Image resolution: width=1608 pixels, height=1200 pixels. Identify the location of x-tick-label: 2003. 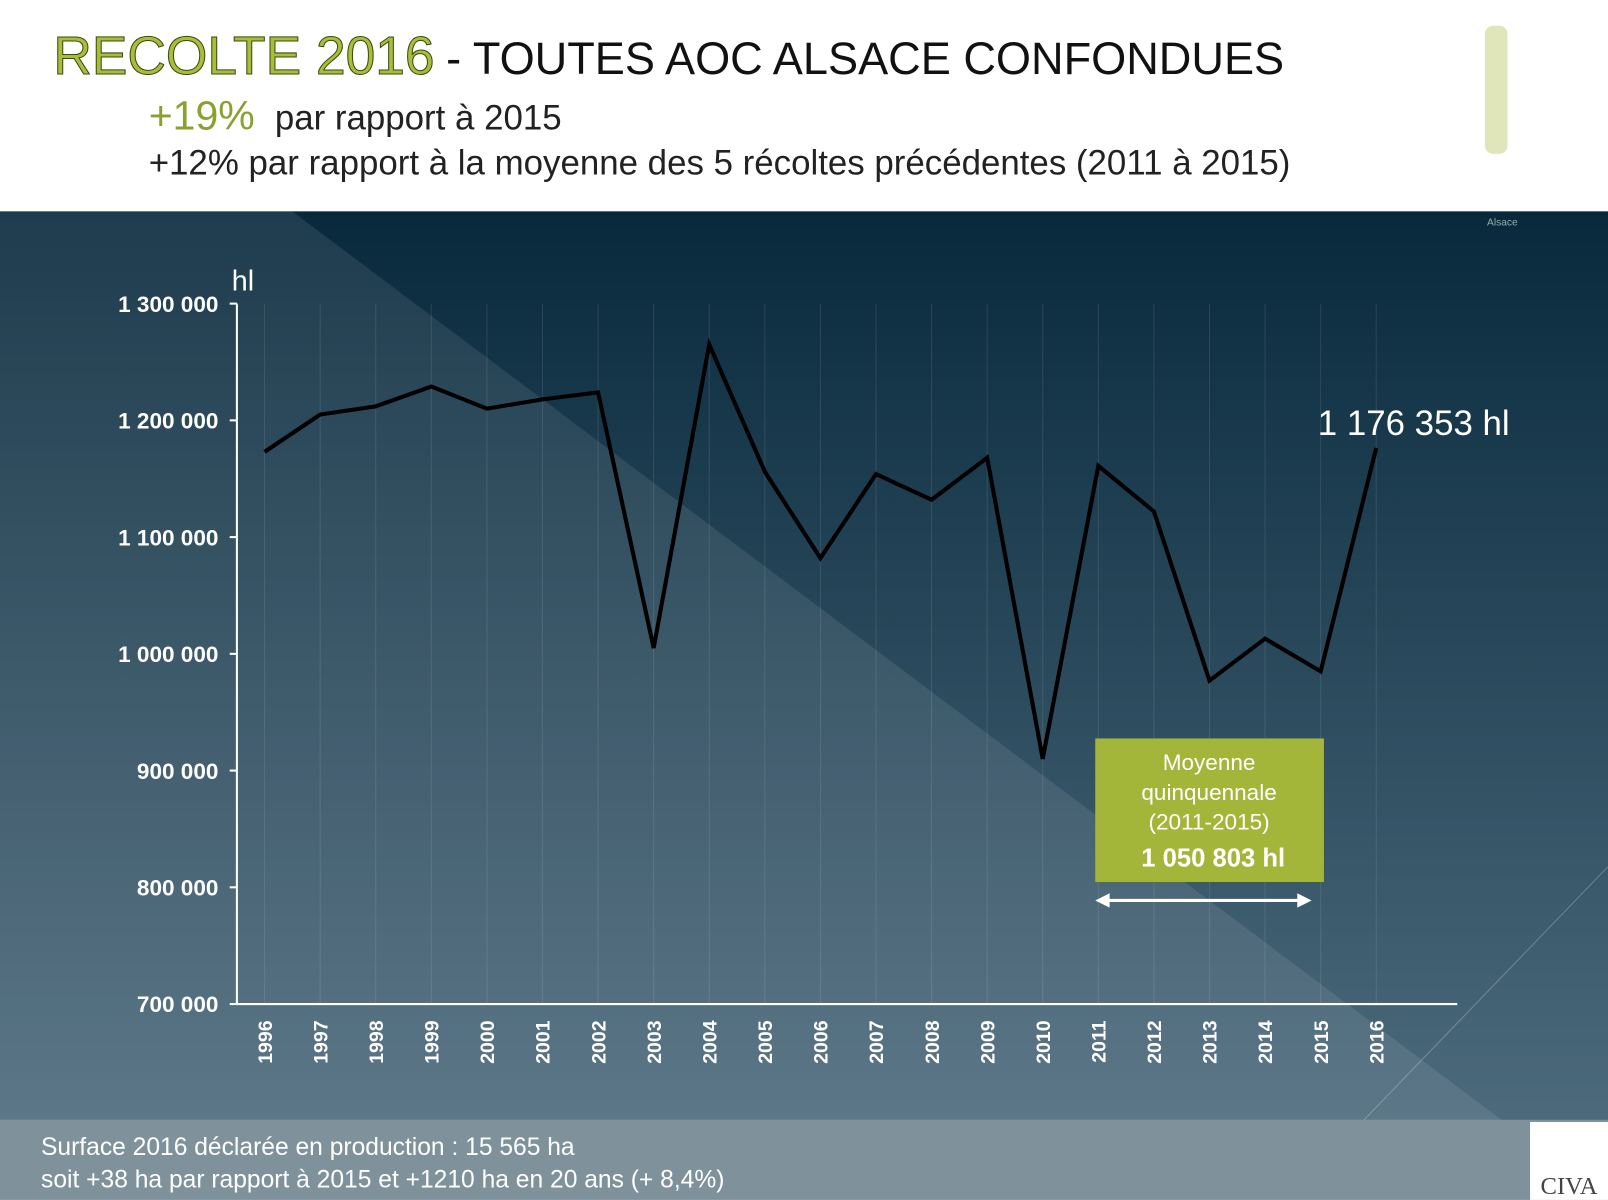
(655, 1041).